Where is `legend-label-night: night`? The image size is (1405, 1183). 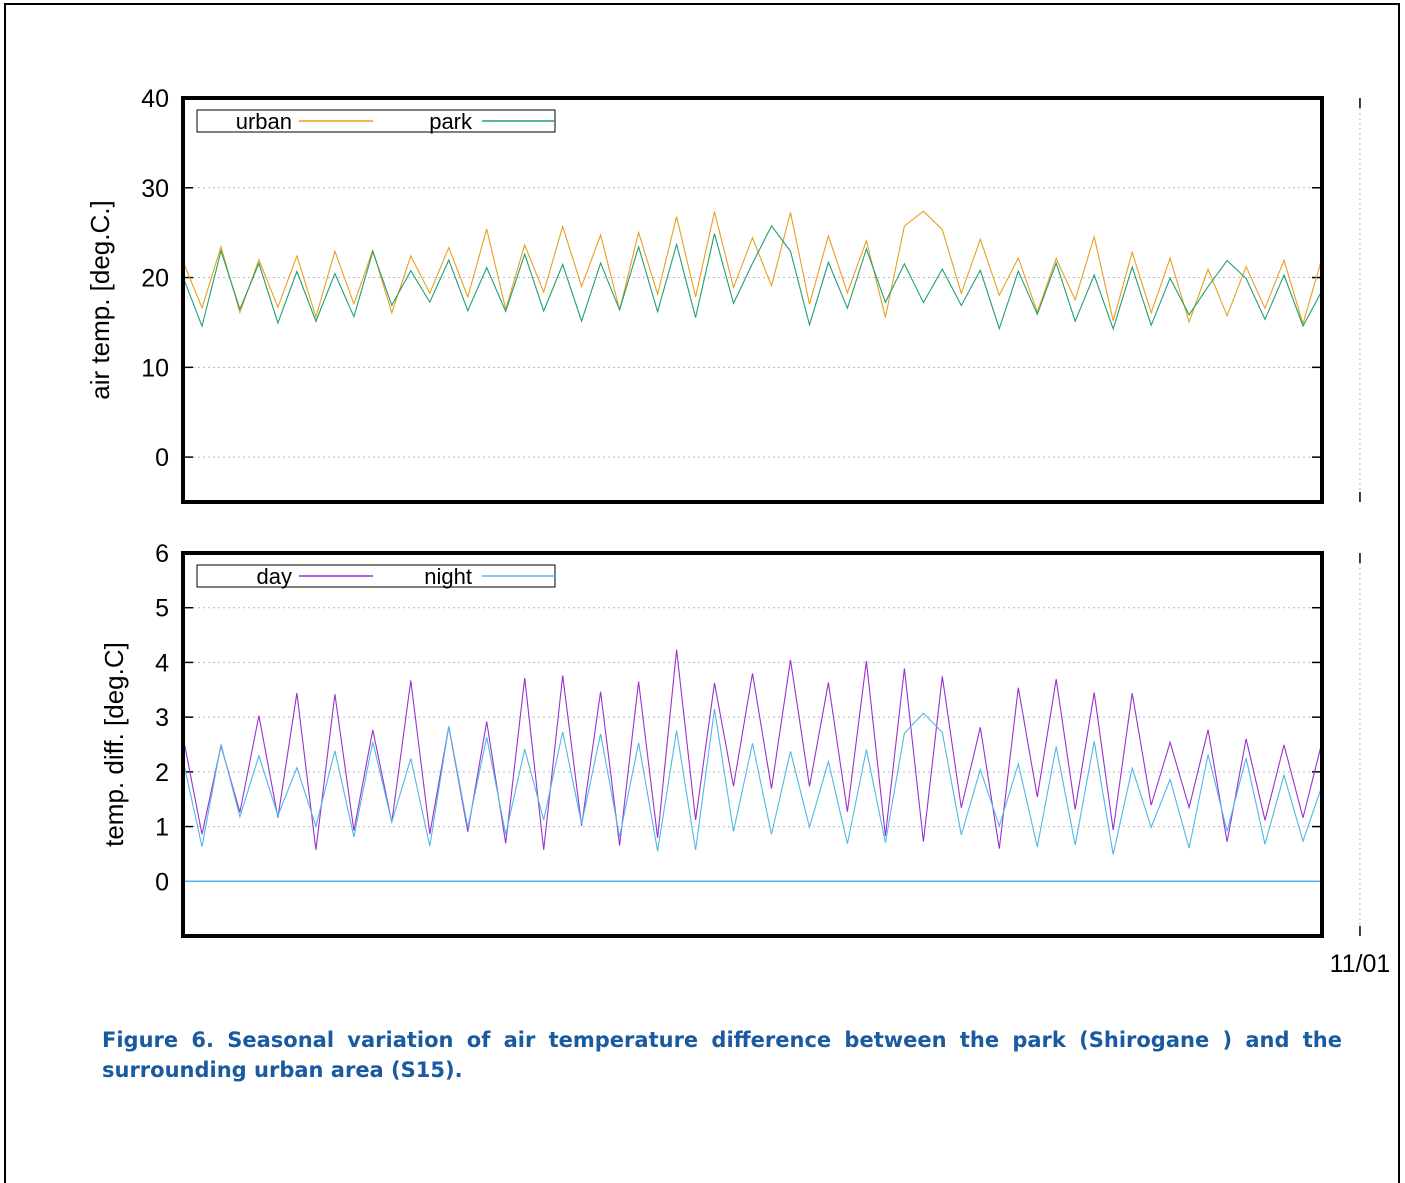
legend-label-night: night is located at coordinates (448, 576).